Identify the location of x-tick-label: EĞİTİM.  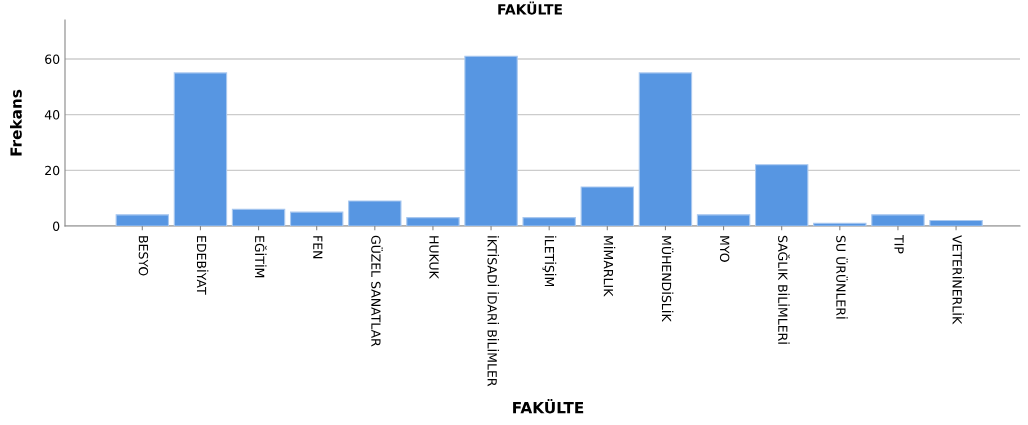
(260, 257).